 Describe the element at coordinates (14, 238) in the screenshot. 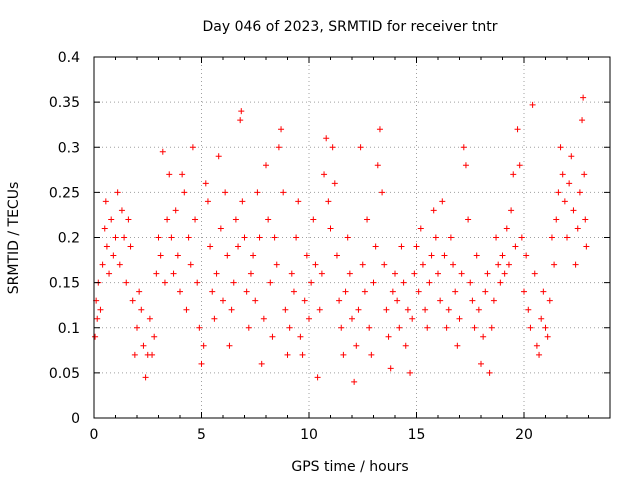

I see `y-axis-label: SRMTID / TECUs` at that location.